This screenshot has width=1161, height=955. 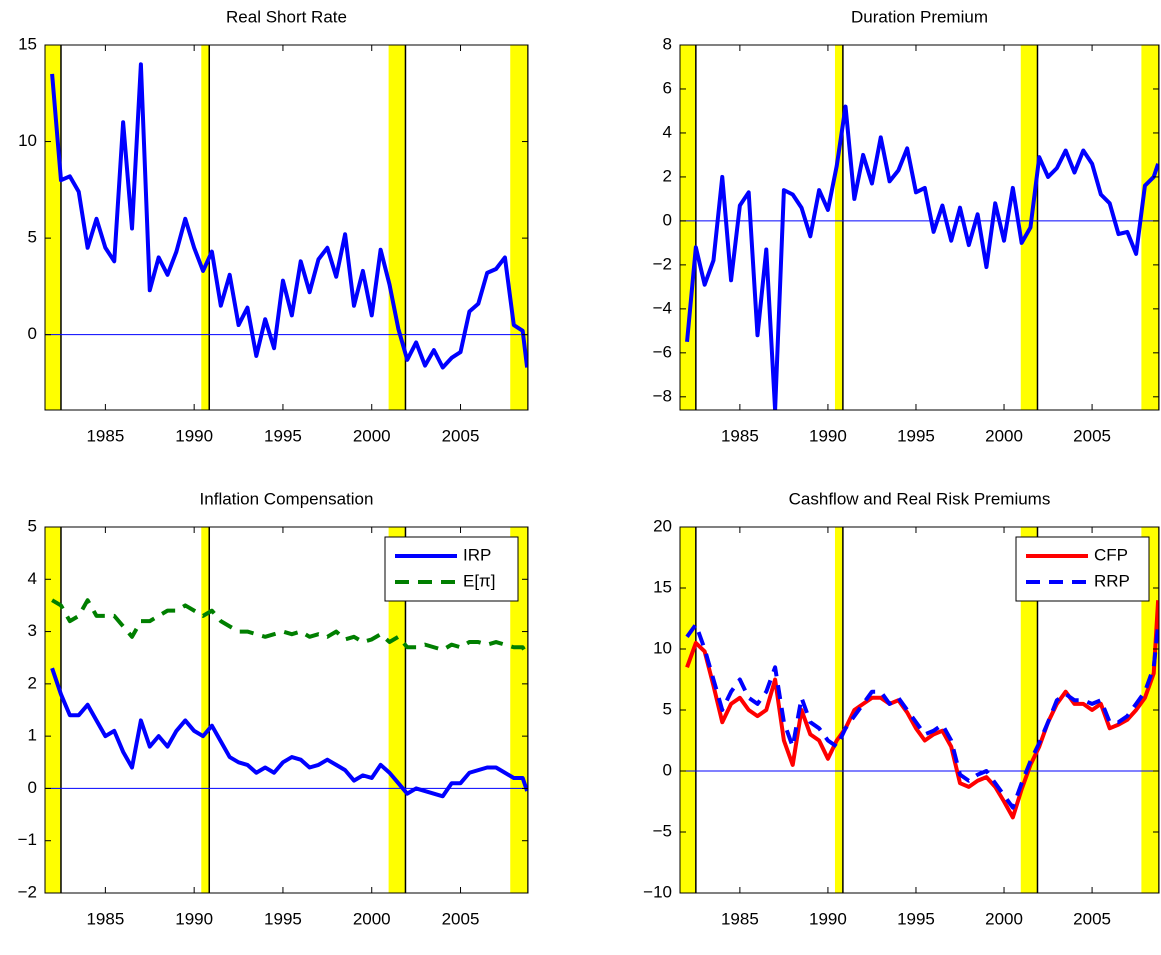 I want to click on y-tick-label: 6, so click(x=667, y=87).